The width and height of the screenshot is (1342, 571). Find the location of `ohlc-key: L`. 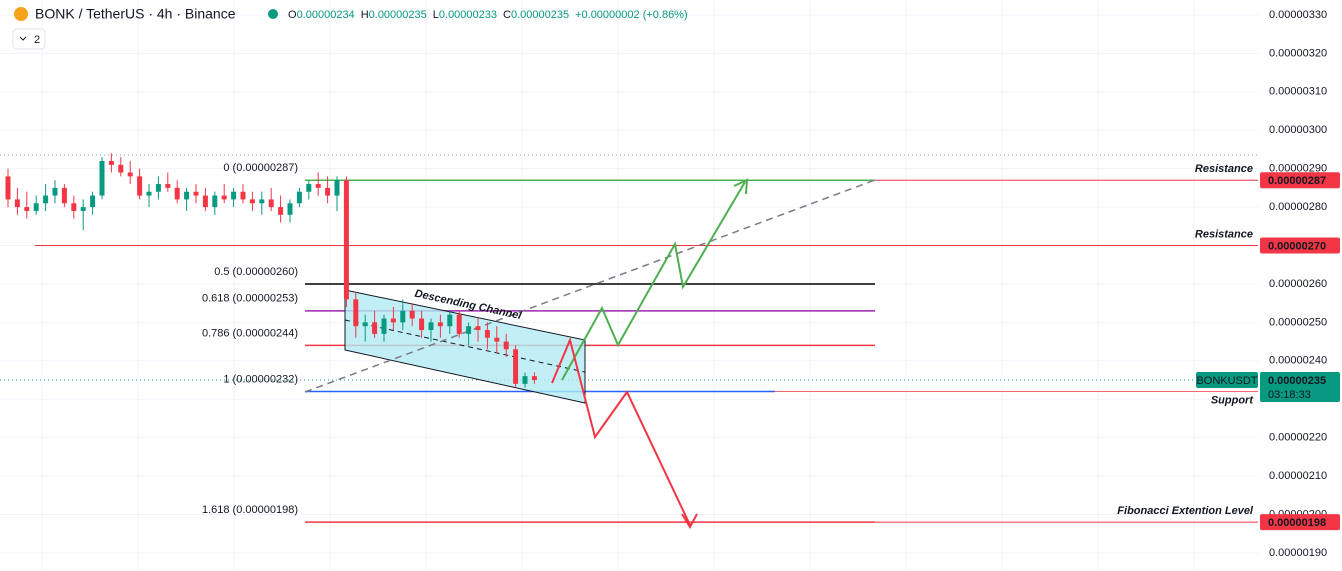

ohlc-key: L is located at coordinates (436, 15).